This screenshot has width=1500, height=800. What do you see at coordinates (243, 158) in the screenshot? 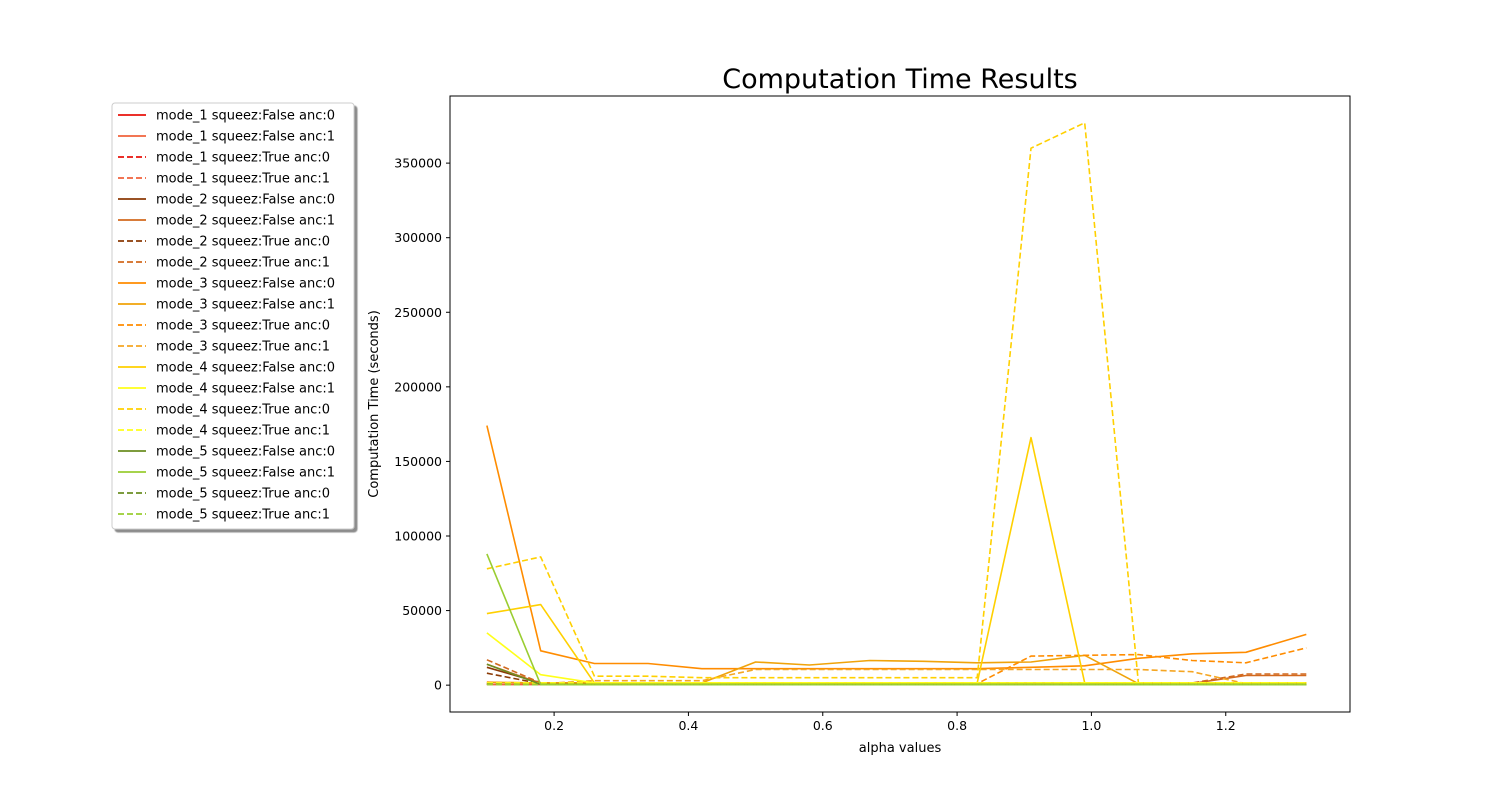
I see `legend-label: mode_1 squeez:True anc:0` at bounding box center [243, 158].